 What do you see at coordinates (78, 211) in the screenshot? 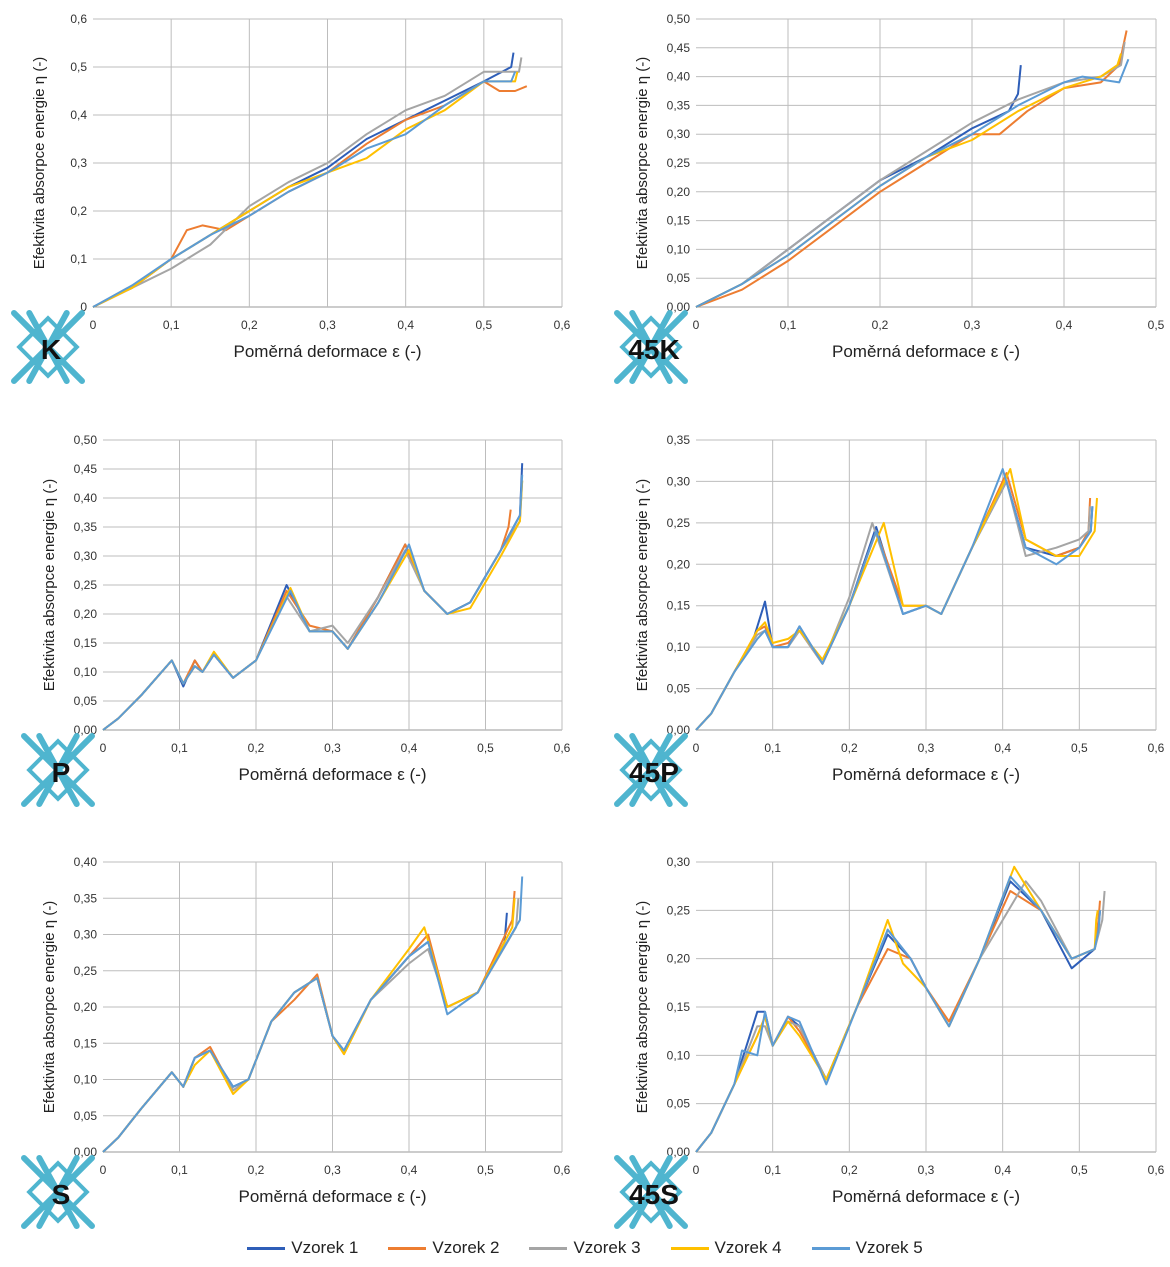
I see `y-tick-label: 0,2` at bounding box center [78, 211].